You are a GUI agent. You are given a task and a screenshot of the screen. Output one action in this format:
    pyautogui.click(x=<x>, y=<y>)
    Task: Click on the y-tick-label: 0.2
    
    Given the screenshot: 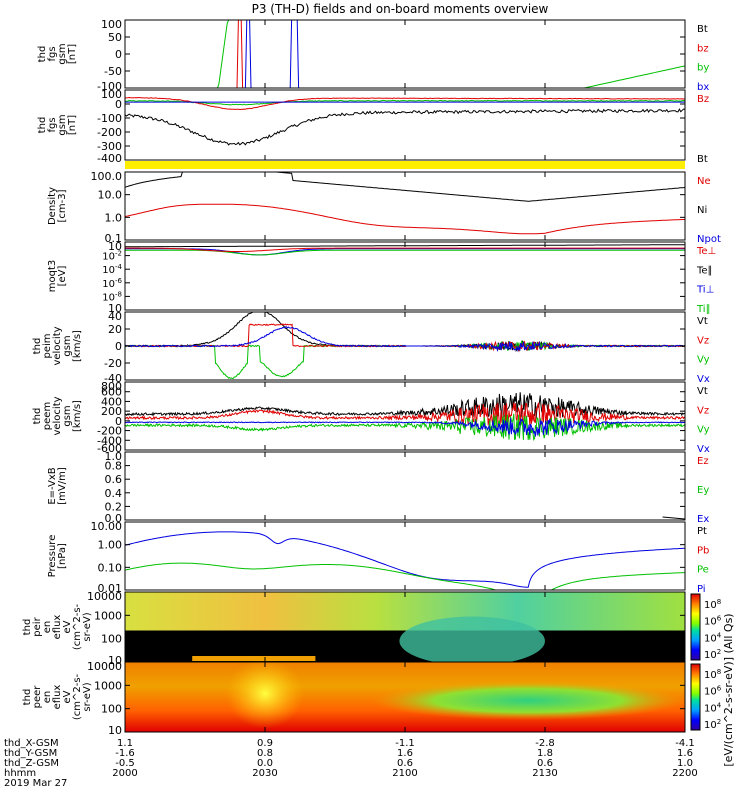 What is the action you would take?
    pyautogui.click(x=114, y=506)
    